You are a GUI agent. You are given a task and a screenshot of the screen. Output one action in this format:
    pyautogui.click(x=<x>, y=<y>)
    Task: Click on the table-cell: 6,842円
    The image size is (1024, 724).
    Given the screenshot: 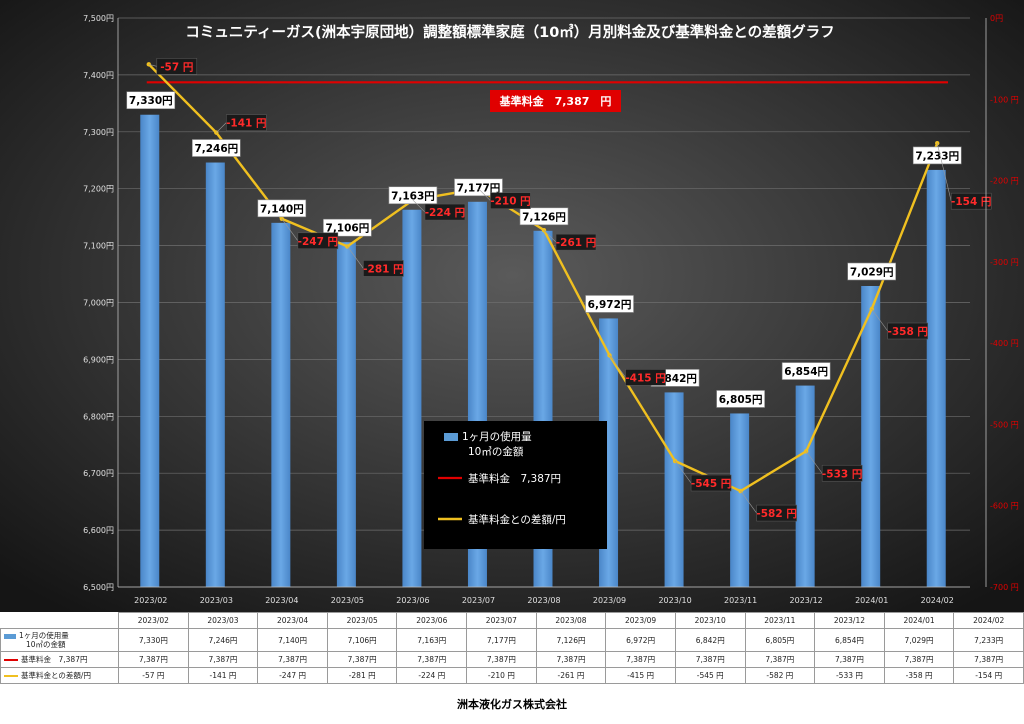 What is the action you would take?
    pyautogui.click(x=710, y=640)
    